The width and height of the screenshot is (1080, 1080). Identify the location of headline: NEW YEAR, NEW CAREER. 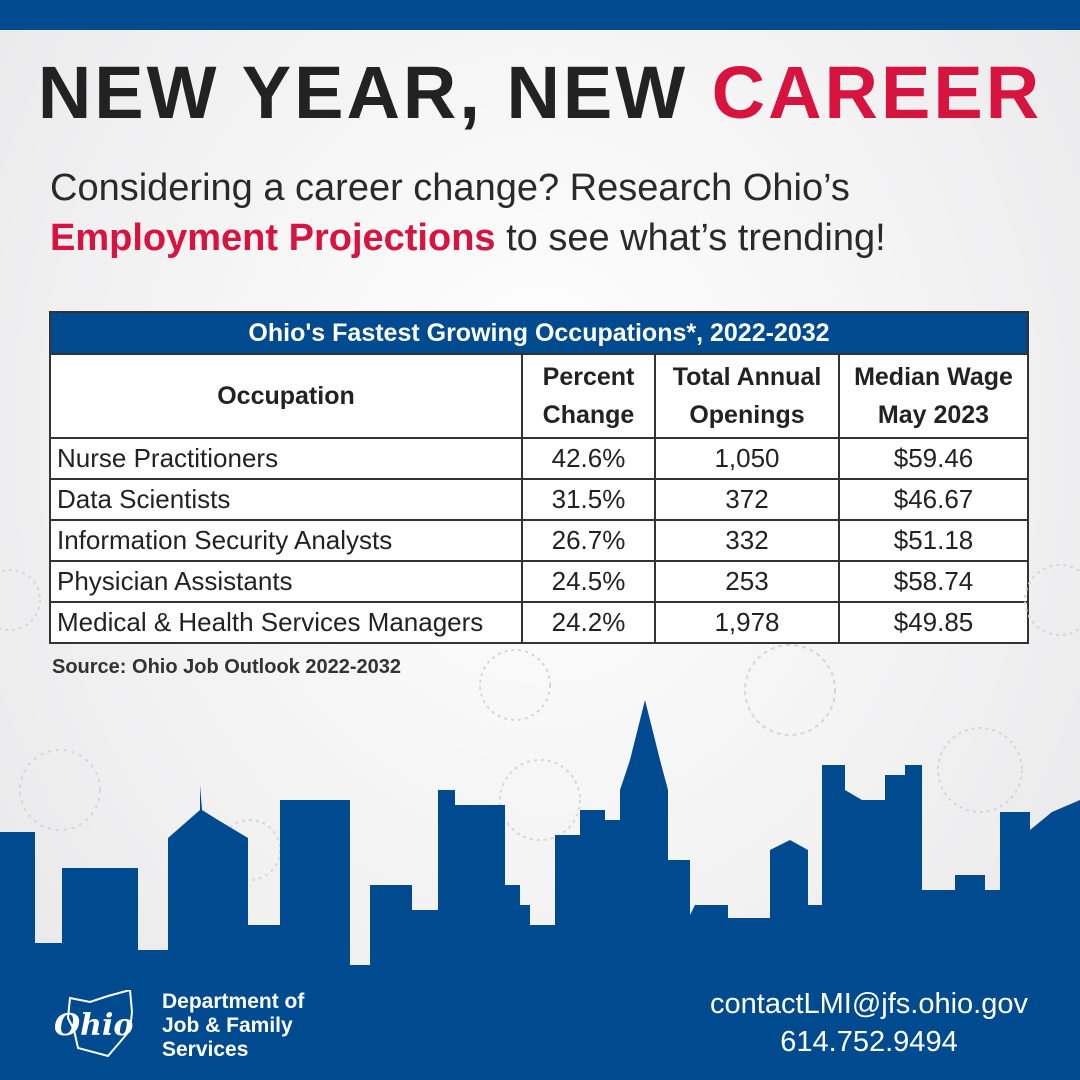
(540, 92).